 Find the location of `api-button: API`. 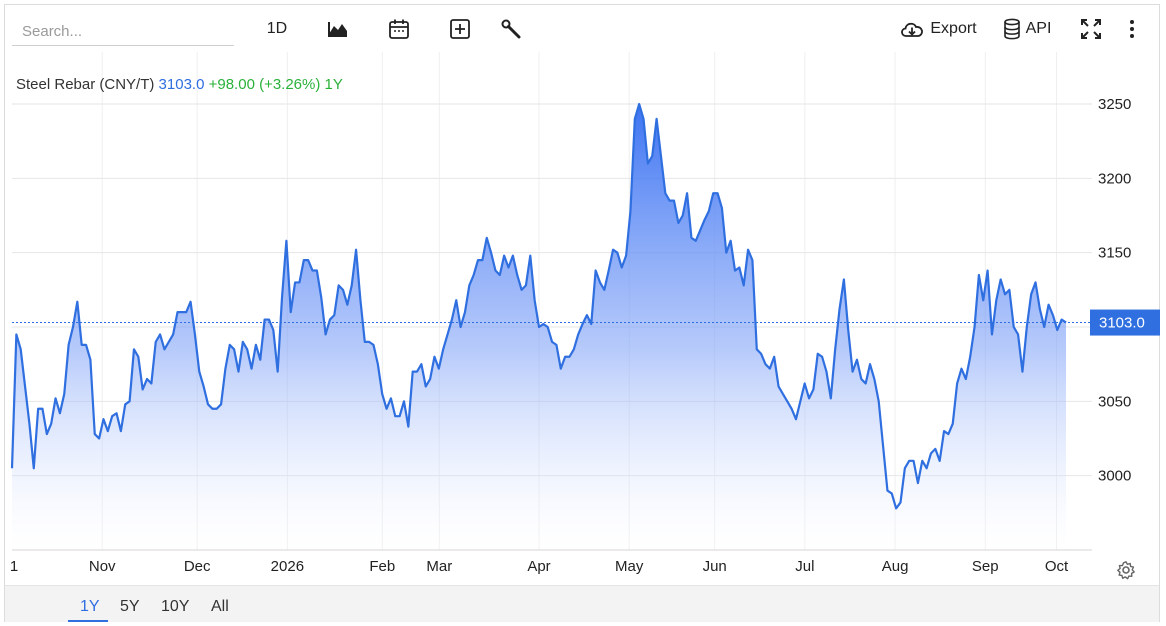

api-button: API is located at coordinates (1027, 29).